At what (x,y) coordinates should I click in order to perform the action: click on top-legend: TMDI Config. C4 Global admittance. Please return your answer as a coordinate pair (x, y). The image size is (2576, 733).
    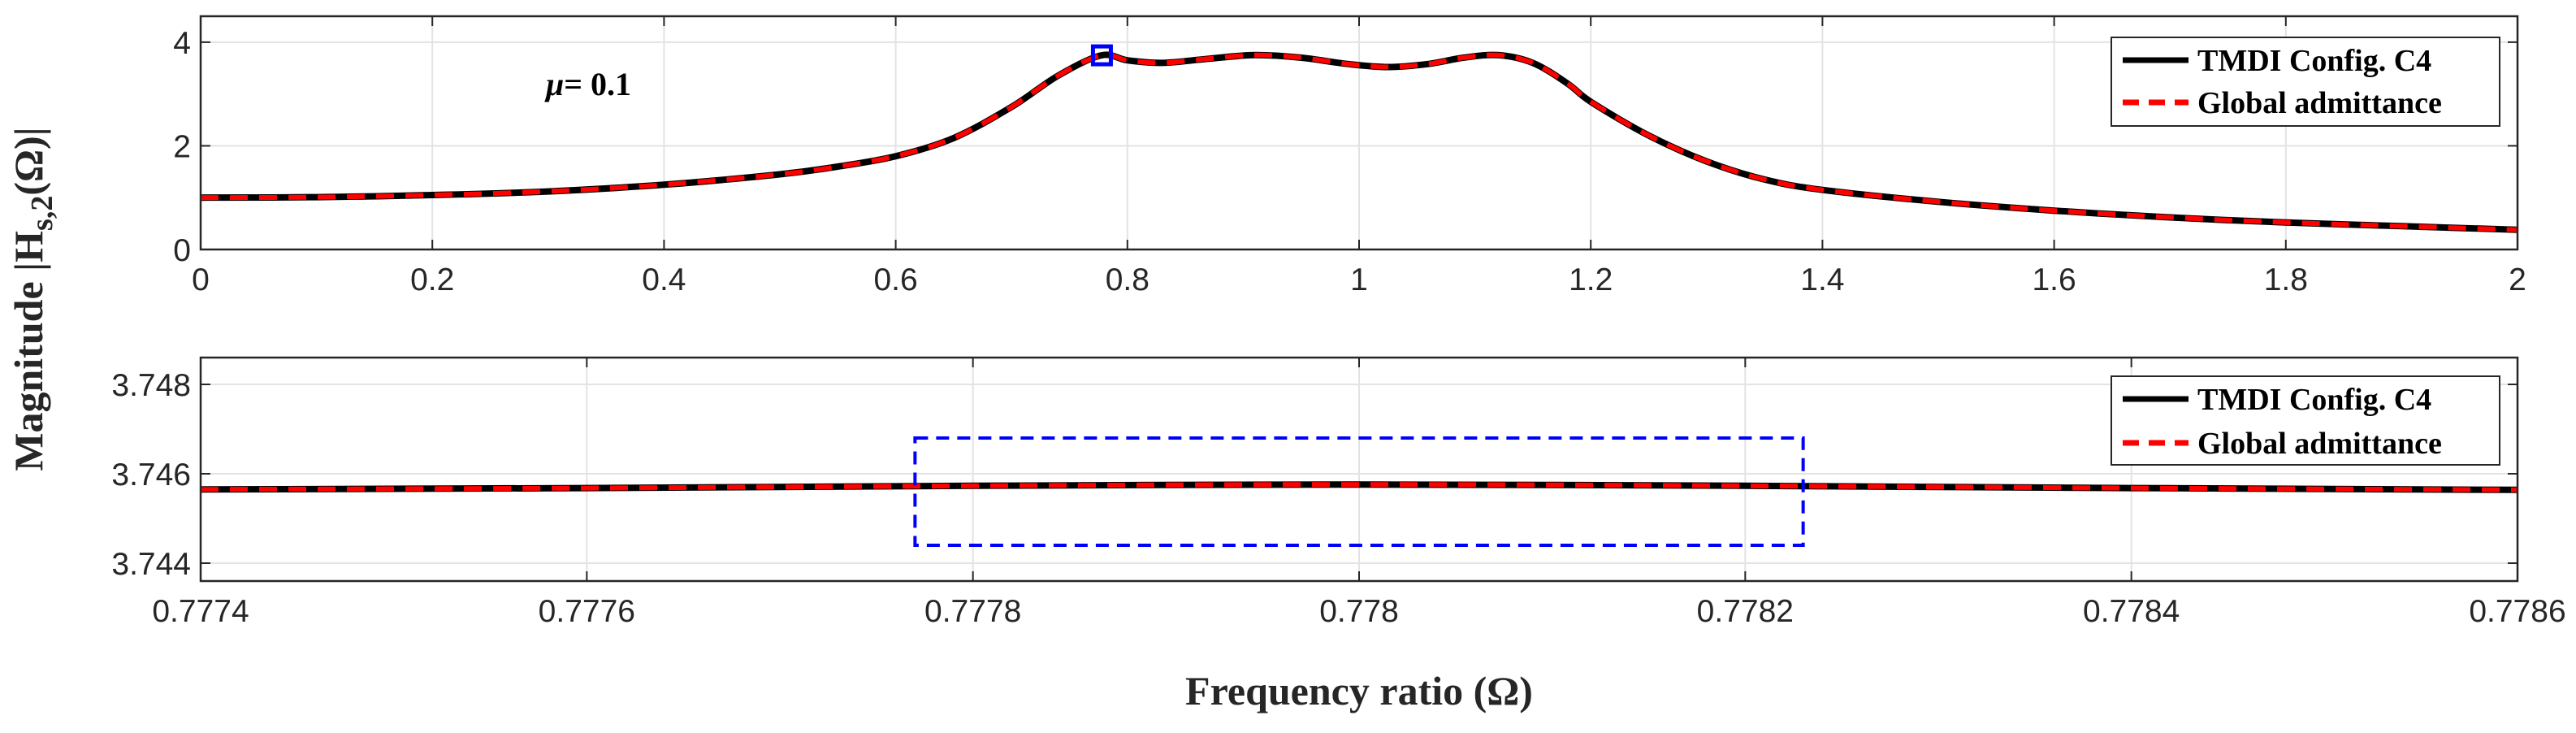
    Looking at the image, I should click on (2305, 82).